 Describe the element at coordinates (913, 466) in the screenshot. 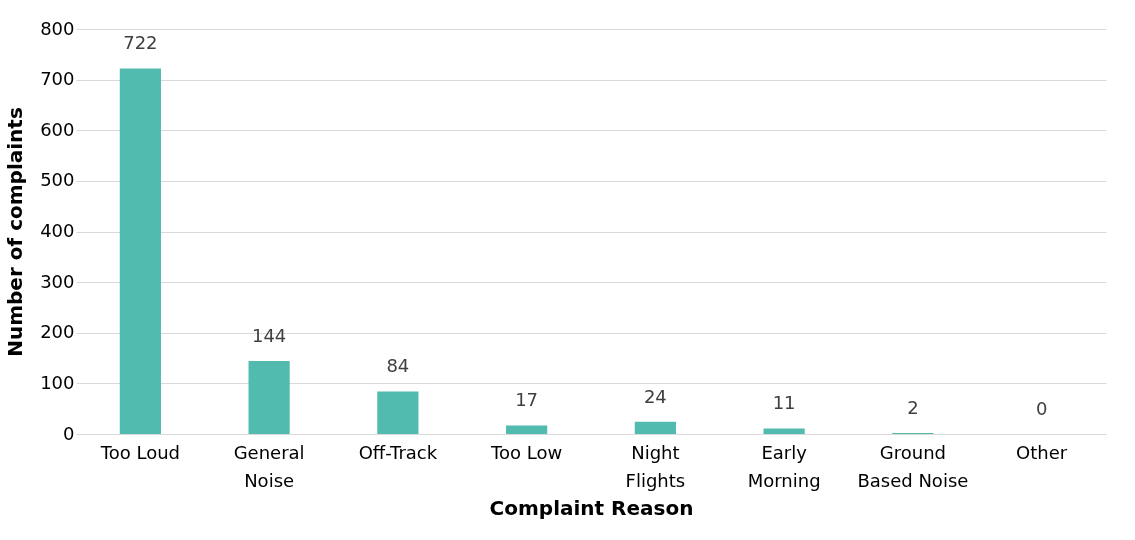

I see `x-tick-label: Ground Based Noise` at that location.